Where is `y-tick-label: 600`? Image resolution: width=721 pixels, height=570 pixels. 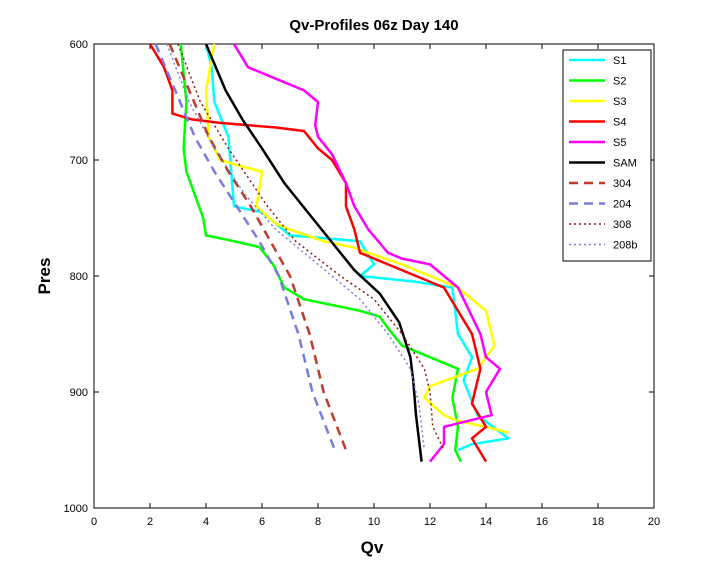
y-tick-label: 600 is located at coordinates (79, 45).